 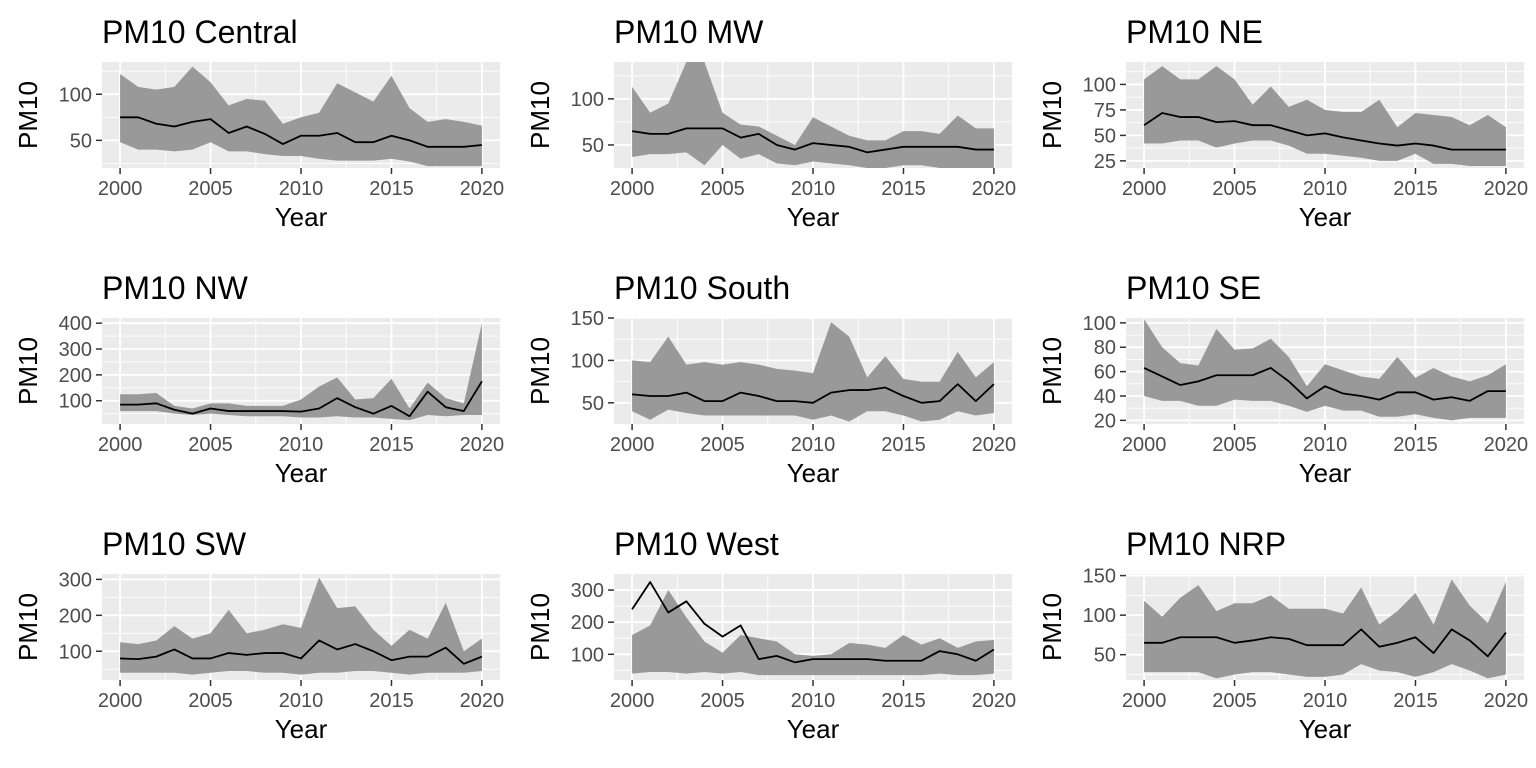 What do you see at coordinates (702, 288) in the screenshot?
I see `panel-title: PM10 South` at bounding box center [702, 288].